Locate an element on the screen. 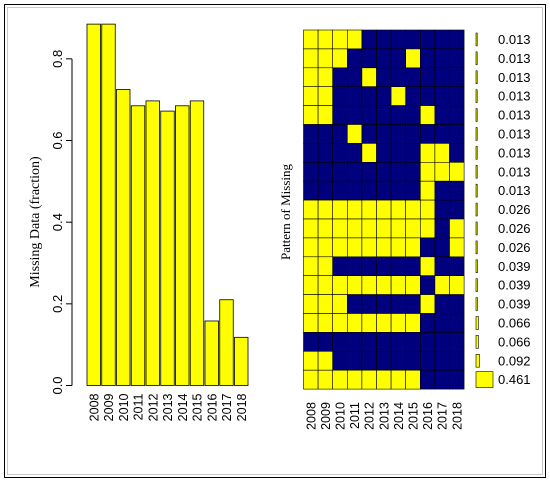 The width and height of the screenshot is (550, 482). bar-y-tick-label: 0.0 is located at coordinates (57, 385).